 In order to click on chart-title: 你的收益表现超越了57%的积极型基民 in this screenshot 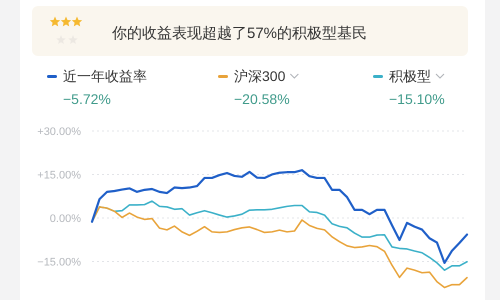, I will do `click(239, 33)`.